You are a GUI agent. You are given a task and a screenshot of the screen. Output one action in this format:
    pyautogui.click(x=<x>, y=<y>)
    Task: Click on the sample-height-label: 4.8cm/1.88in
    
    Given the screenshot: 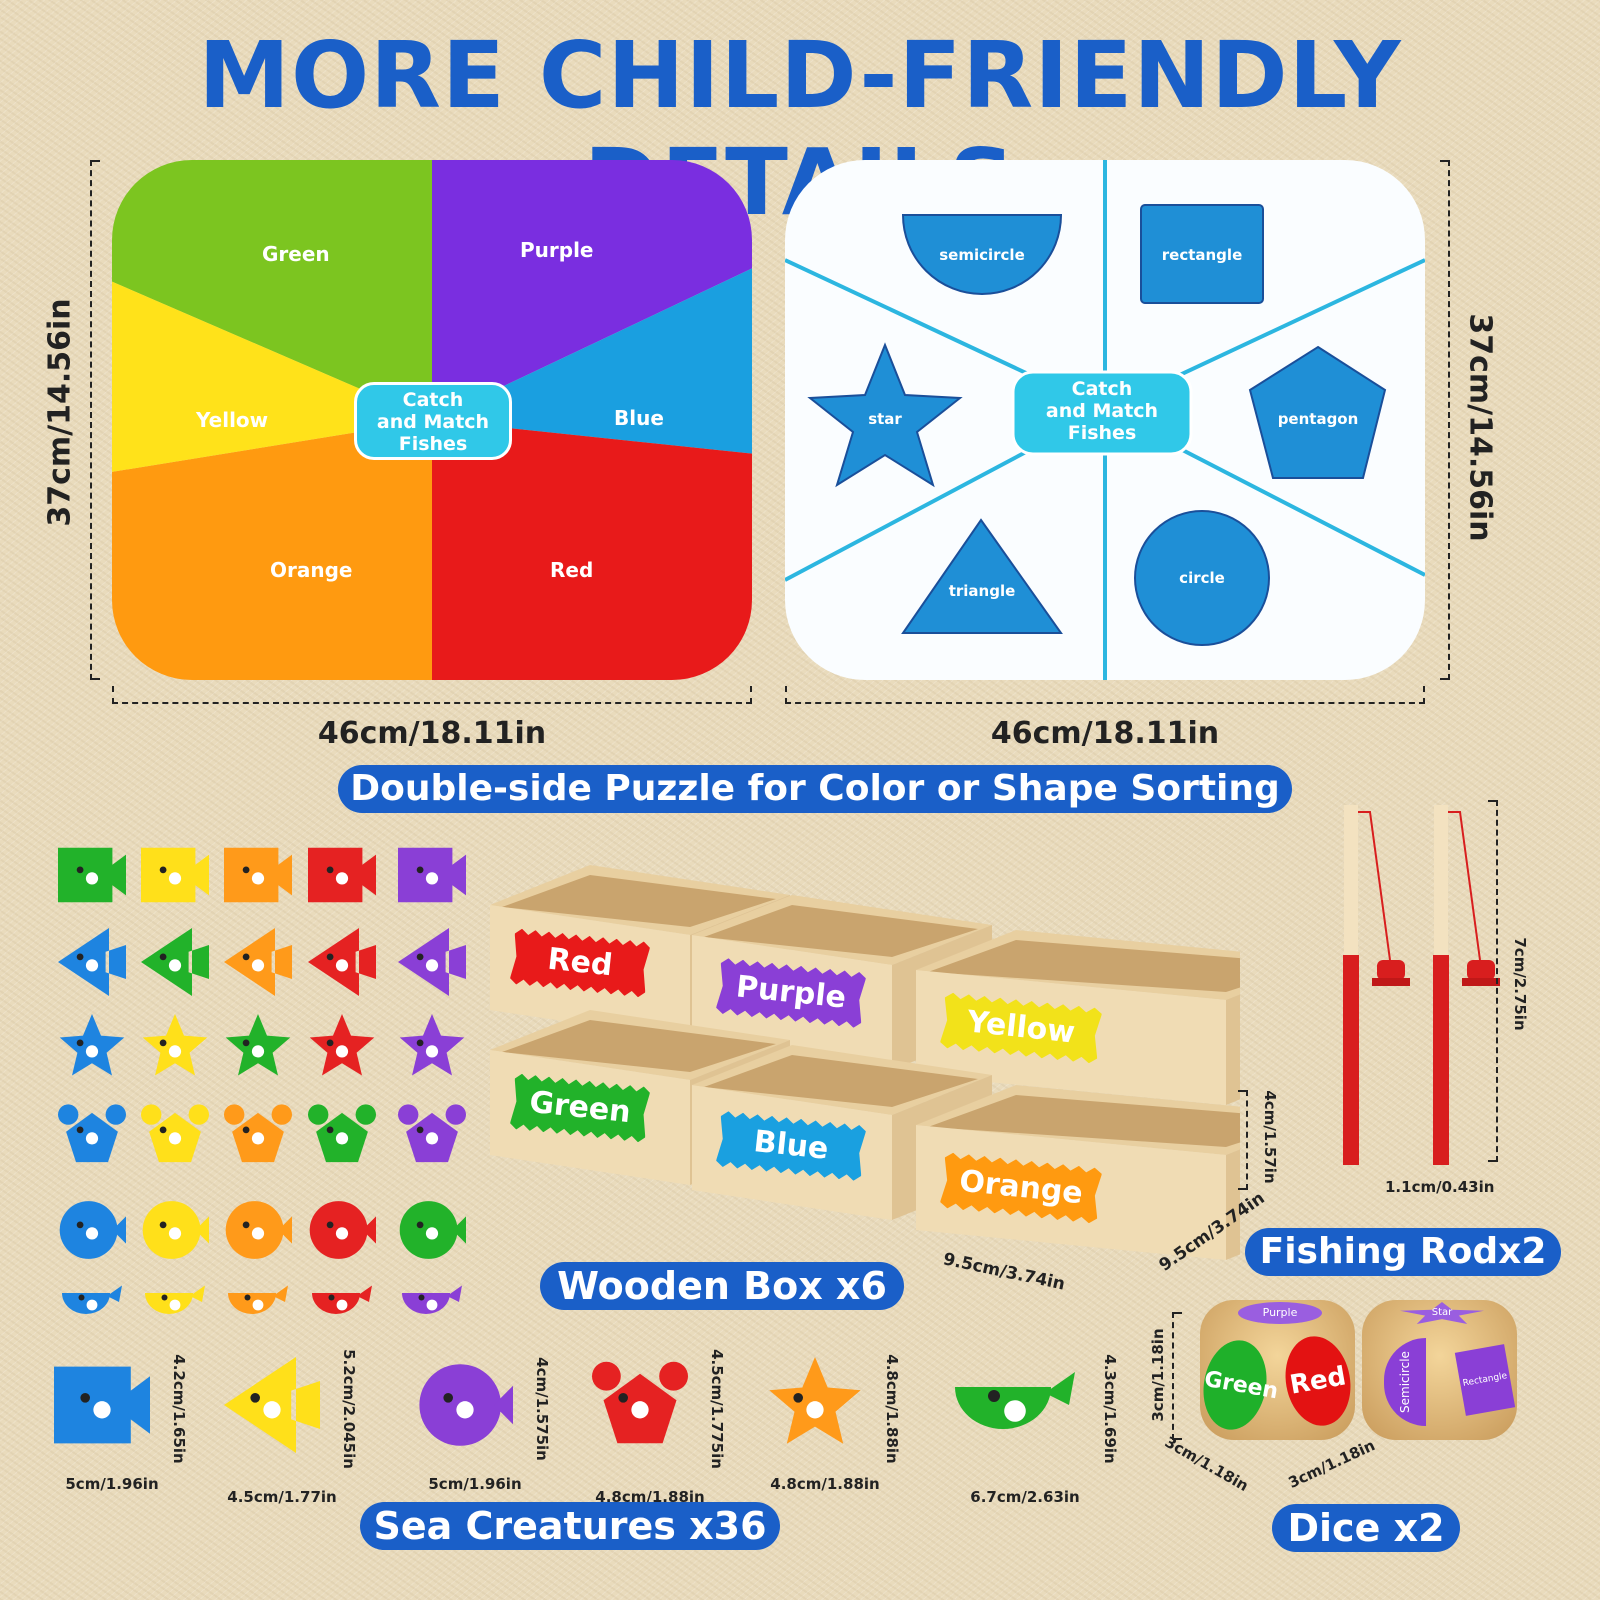 What is the action you would take?
    pyautogui.click(x=892, y=1409)
    